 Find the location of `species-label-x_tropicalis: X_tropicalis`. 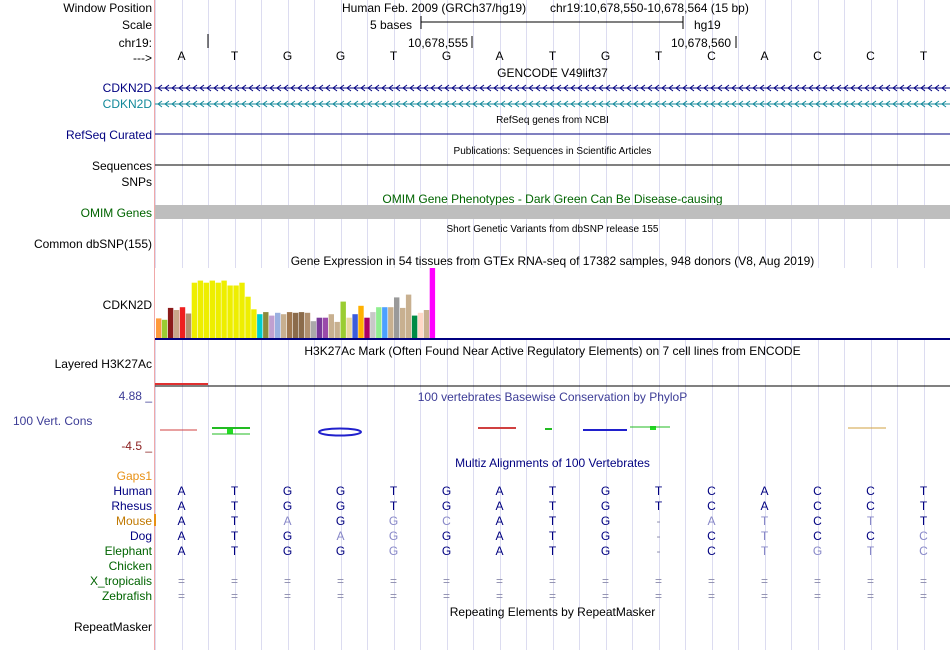

species-label-x_tropicalis: X_tropicalis is located at coordinates (120, 581).